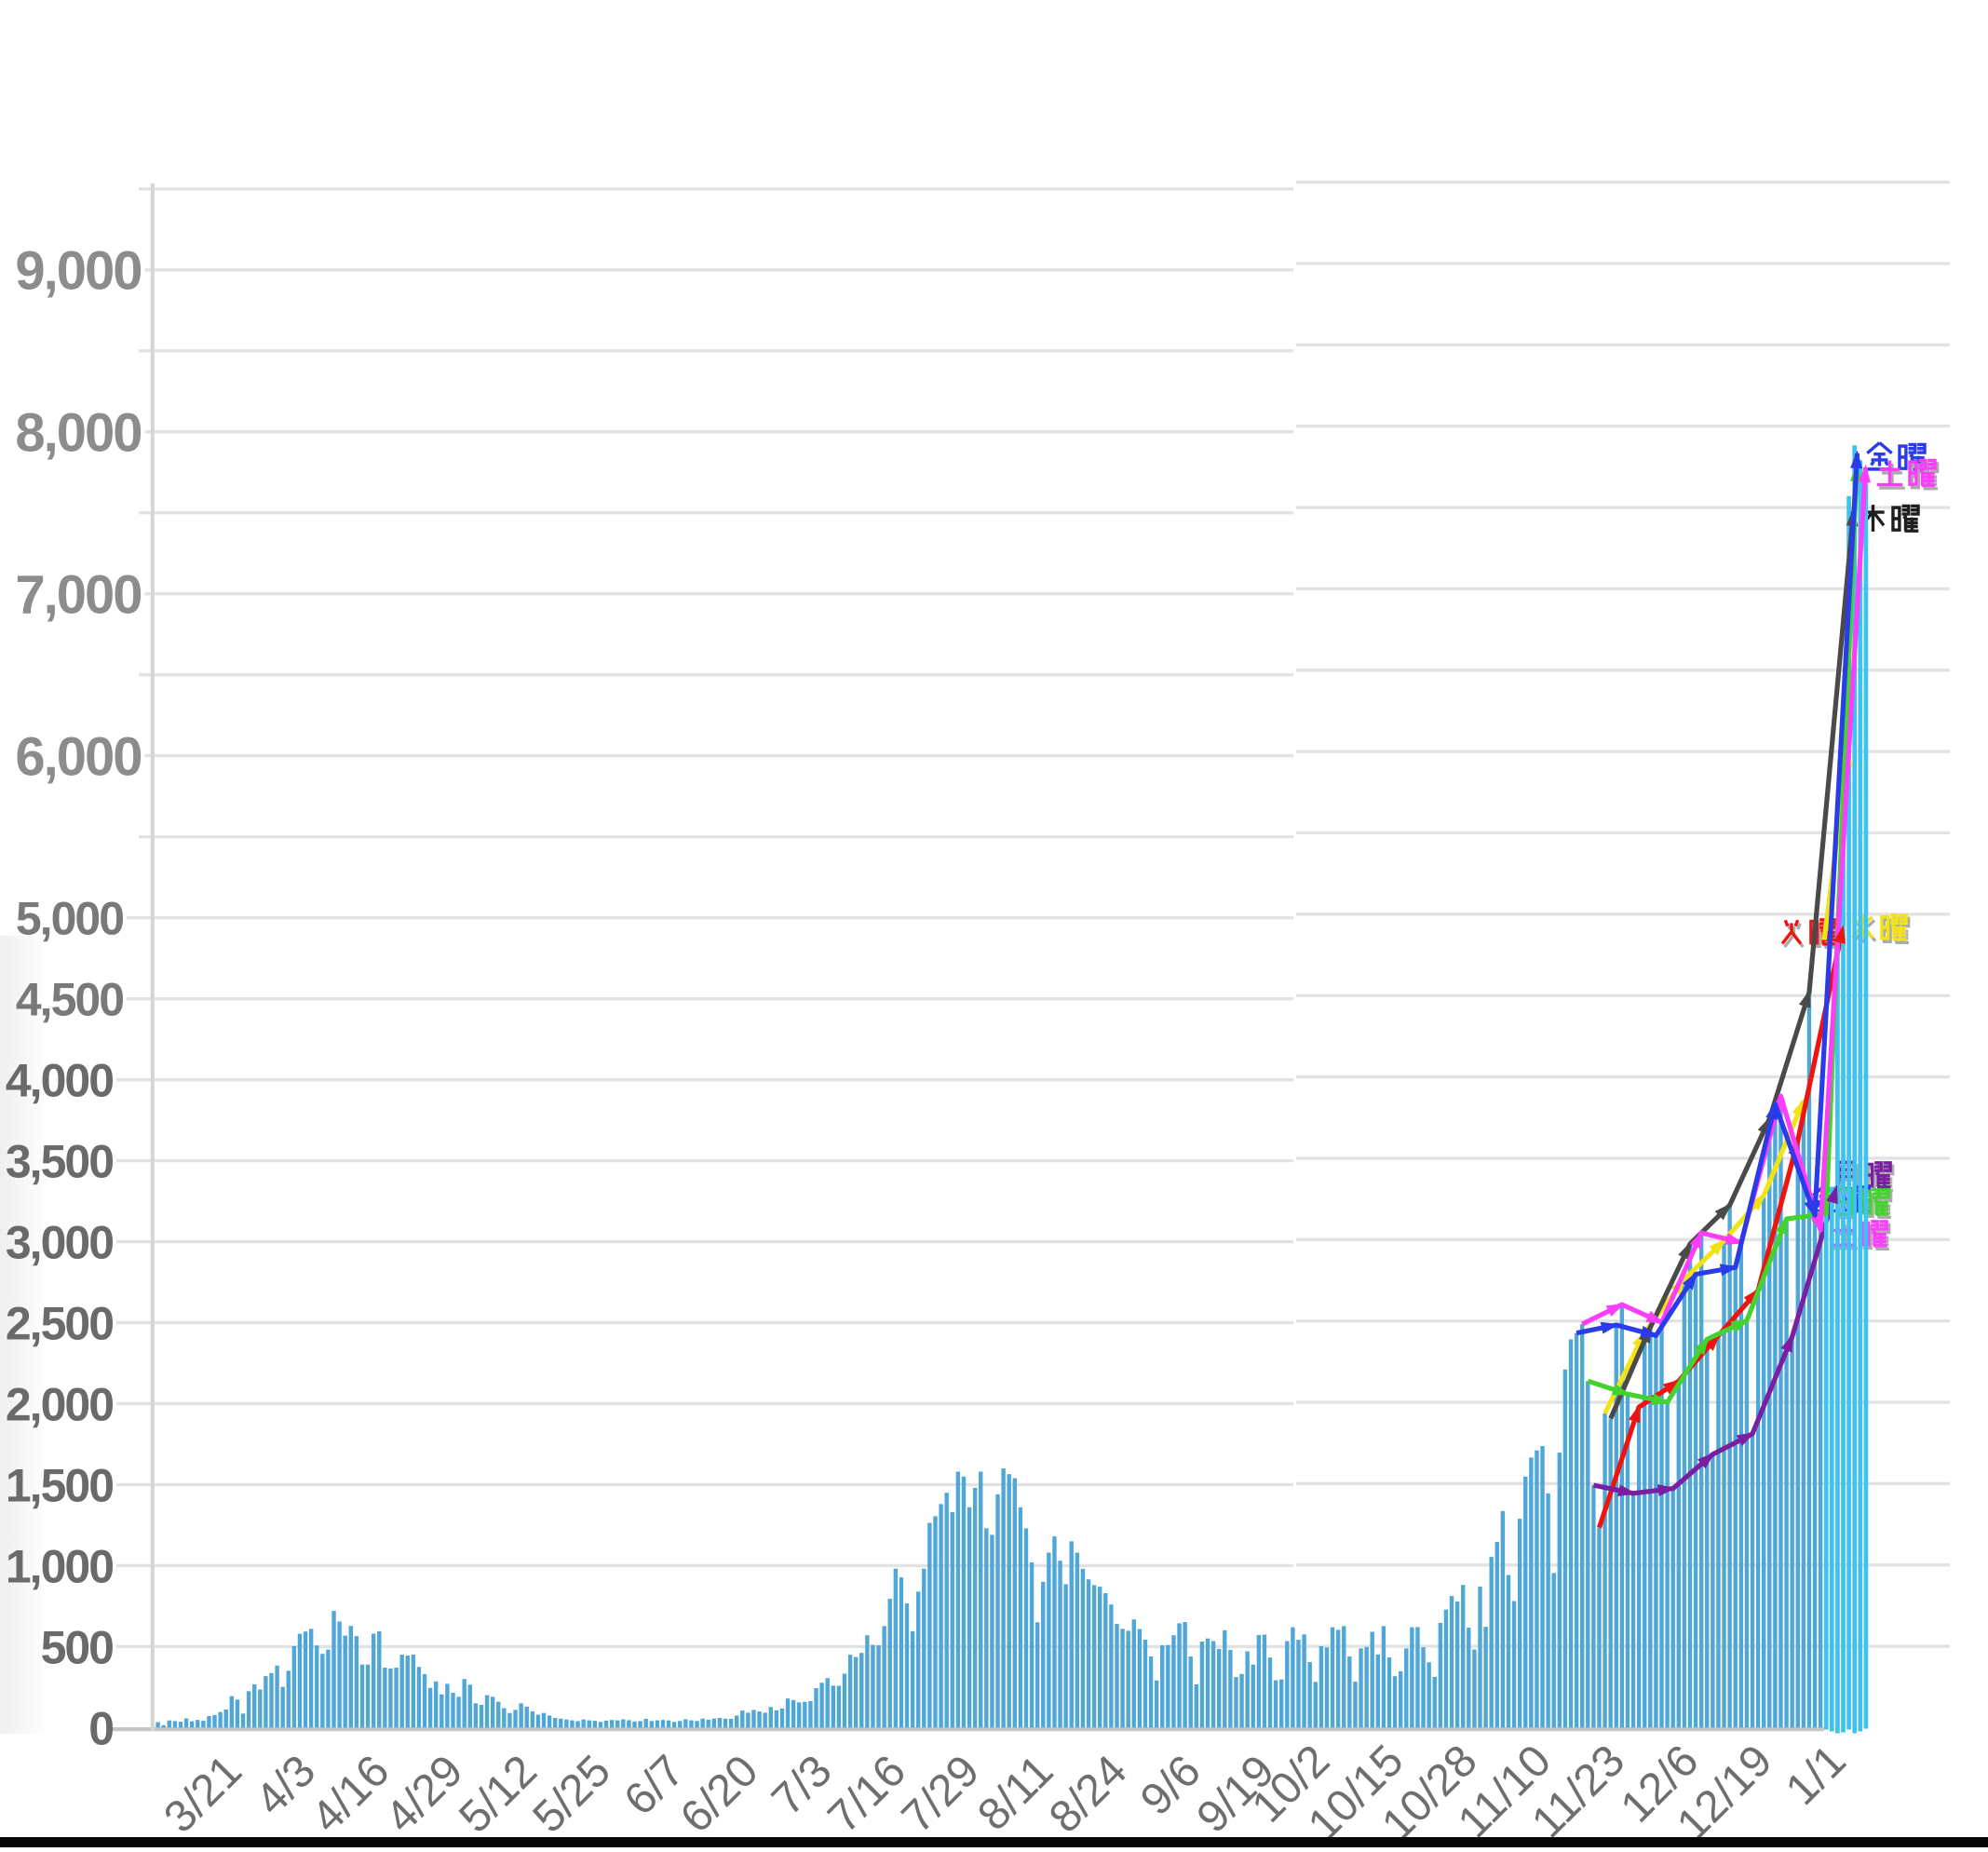  What do you see at coordinates (69, 1000) in the screenshot?
I see `svg-text: 4,500` at bounding box center [69, 1000].